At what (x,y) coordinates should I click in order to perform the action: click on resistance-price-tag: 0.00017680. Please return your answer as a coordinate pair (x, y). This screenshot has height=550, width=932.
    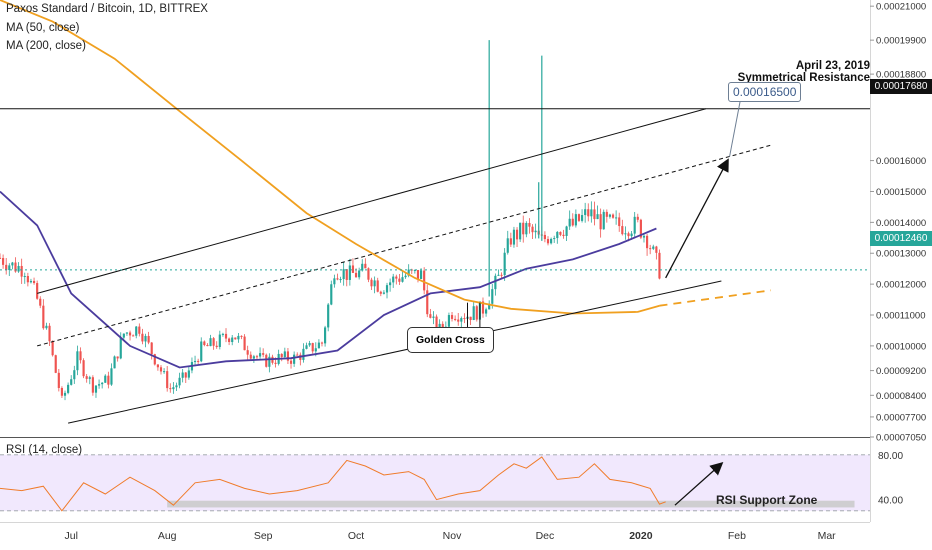
    Looking at the image, I should click on (901, 86).